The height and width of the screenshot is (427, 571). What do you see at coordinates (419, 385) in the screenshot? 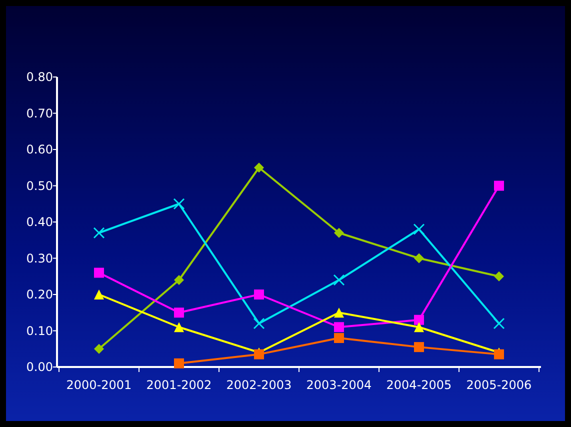
I see `x-tick-label: 2004-2005` at bounding box center [419, 385].